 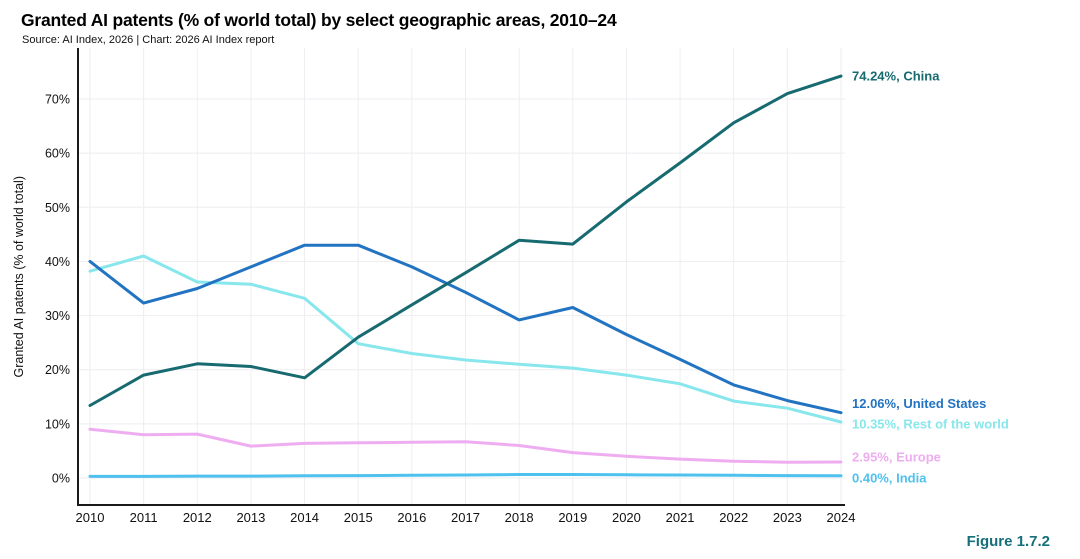 What do you see at coordinates (680, 517) in the screenshot?
I see `x-tick-label: 2021` at bounding box center [680, 517].